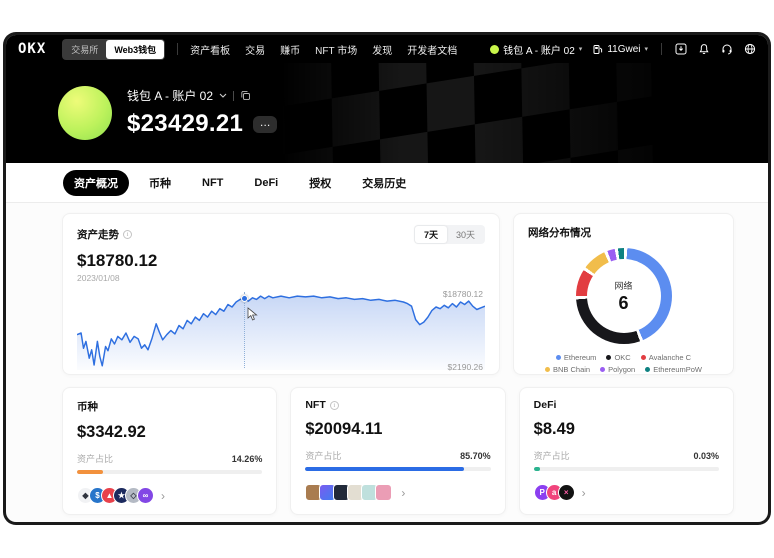  Describe the element at coordinates (163, 495) in the screenshot. I see `coins-expand-chevron: ›` at that location.